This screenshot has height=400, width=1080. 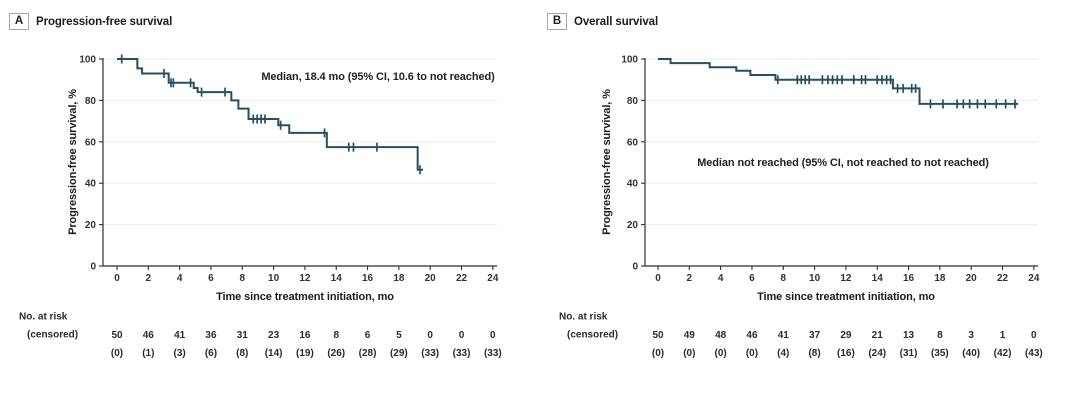 What do you see at coordinates (211, 353) in the screenshot?
I see `at-risk-censored-count: (6)` at bounding box center [211, 353].